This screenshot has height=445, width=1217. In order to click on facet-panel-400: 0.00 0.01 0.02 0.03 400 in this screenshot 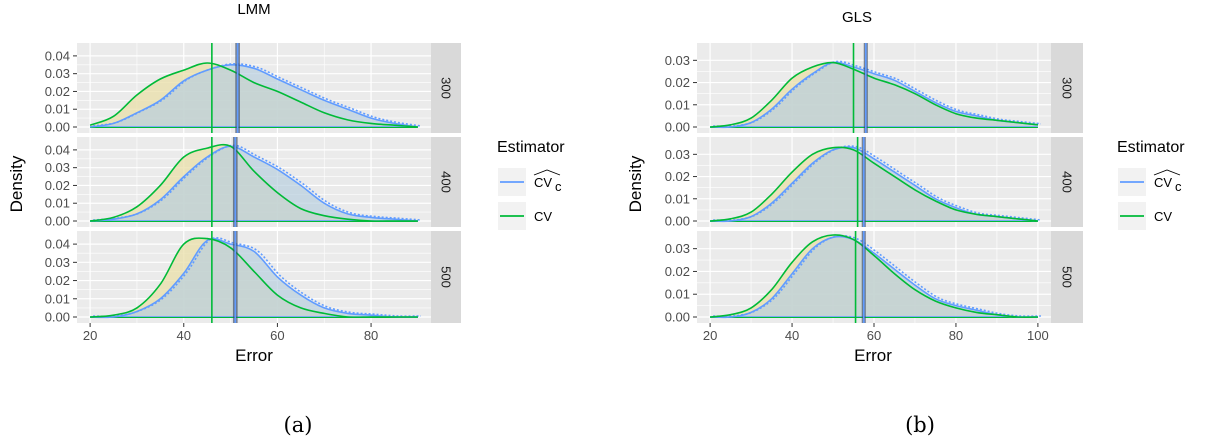, I will do `click(874, 183)`.